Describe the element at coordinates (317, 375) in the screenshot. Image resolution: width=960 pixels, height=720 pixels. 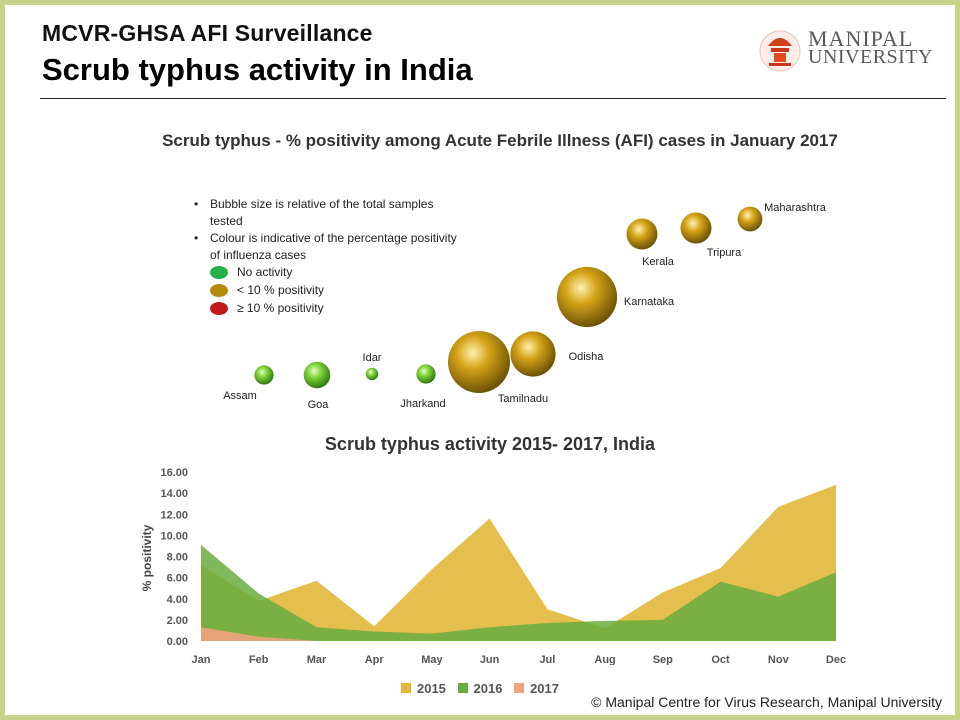
I see `bubble-goa` at that location.